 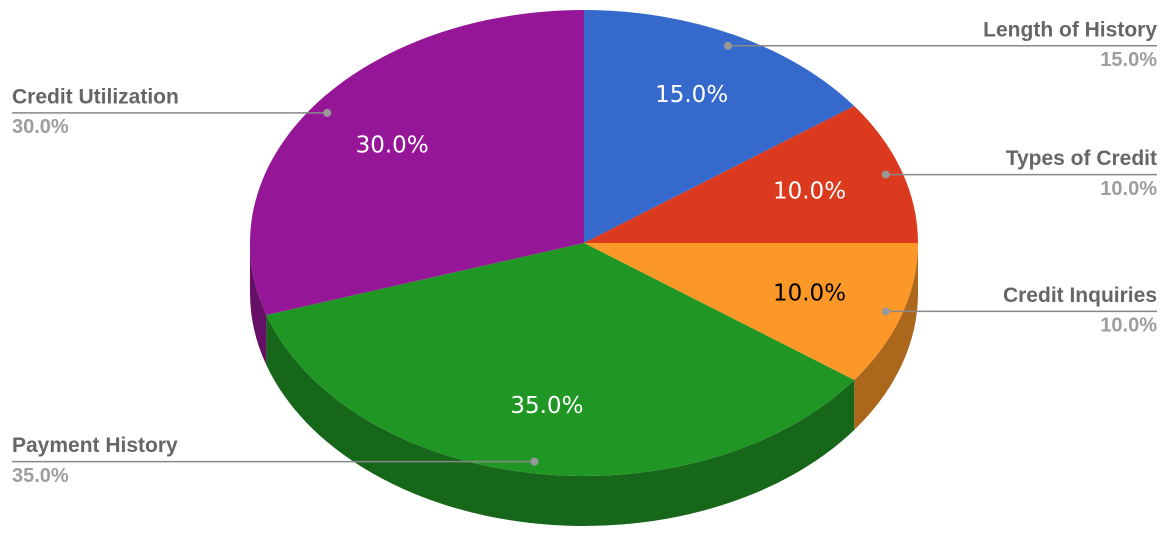 What do you see at coordinates (392, 145) in the screenshot?
I see `slice-label: 30.0%` at bounding box center [392, 145].